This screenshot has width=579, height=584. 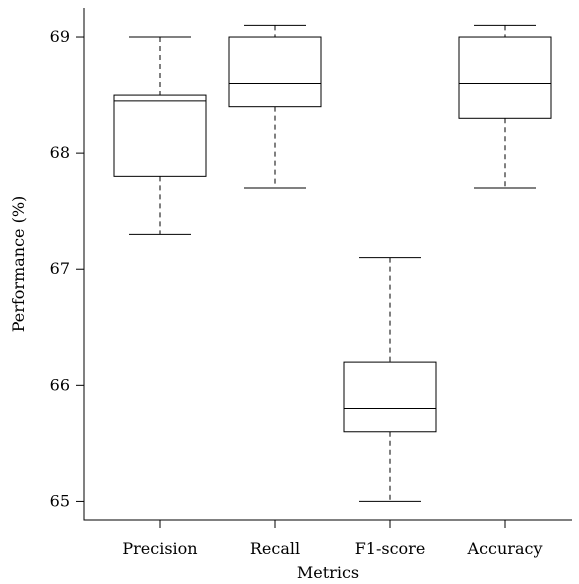 What do you see at coordinates (60, 384) in the screenshot?
I see `y-tick-label: 66` at bounding box center [60, 384].